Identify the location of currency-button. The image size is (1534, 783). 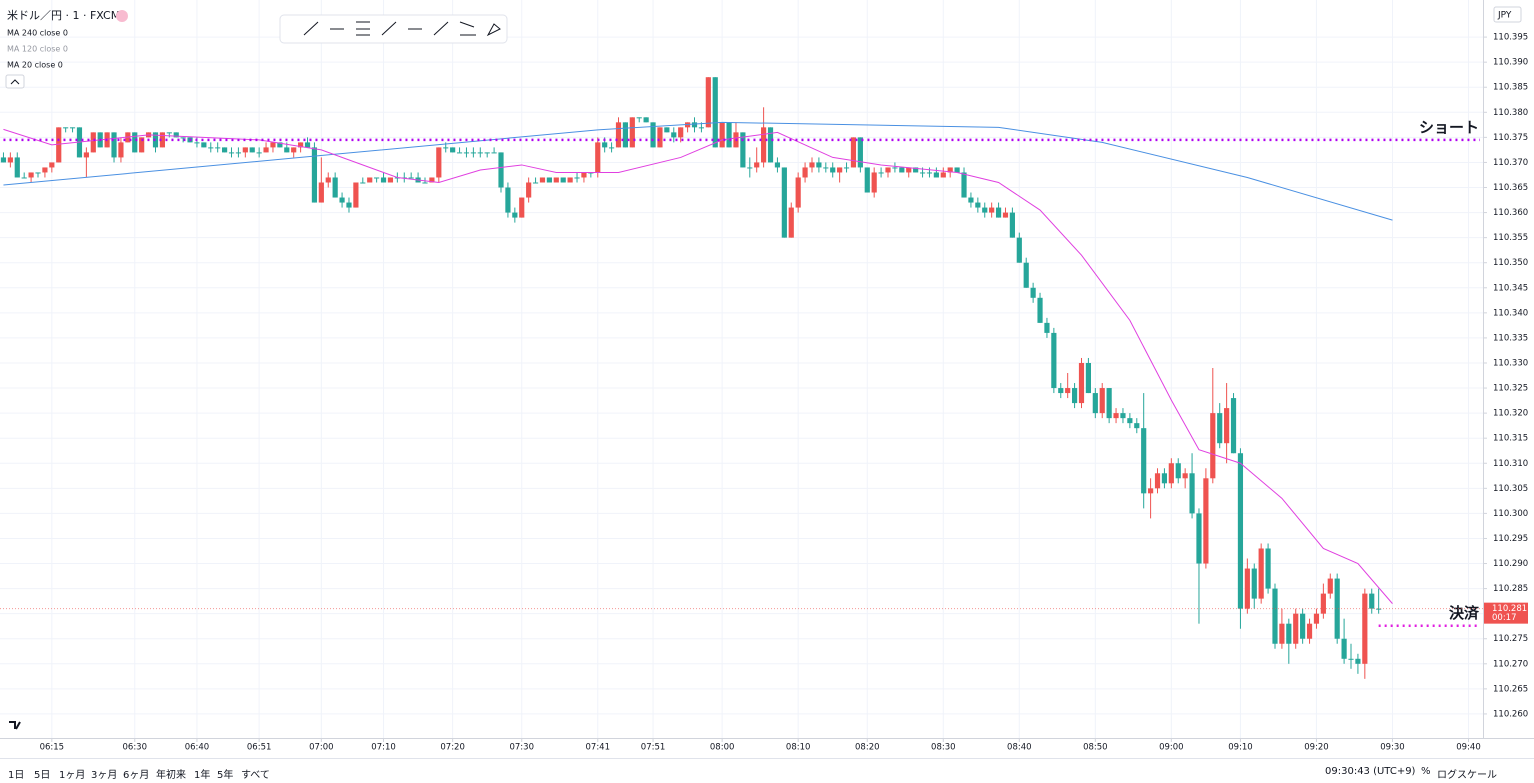
(1507, 14).